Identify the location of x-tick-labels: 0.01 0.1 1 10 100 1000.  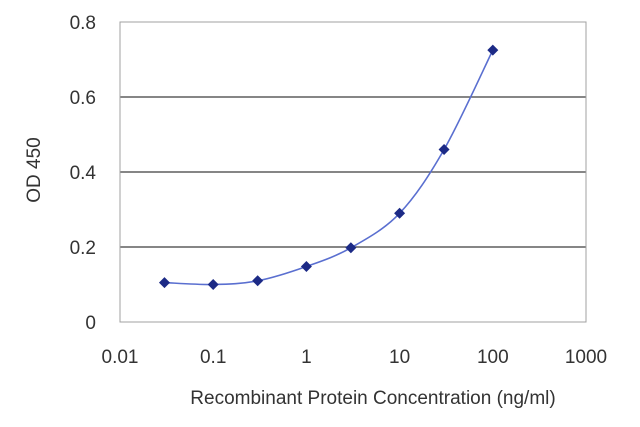
(355, 357).